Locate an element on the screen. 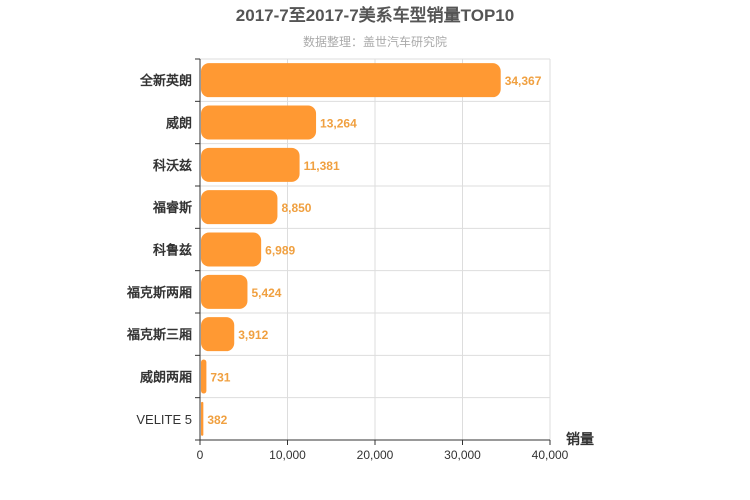  data-label: 382 is located at coordinates (217, 420).